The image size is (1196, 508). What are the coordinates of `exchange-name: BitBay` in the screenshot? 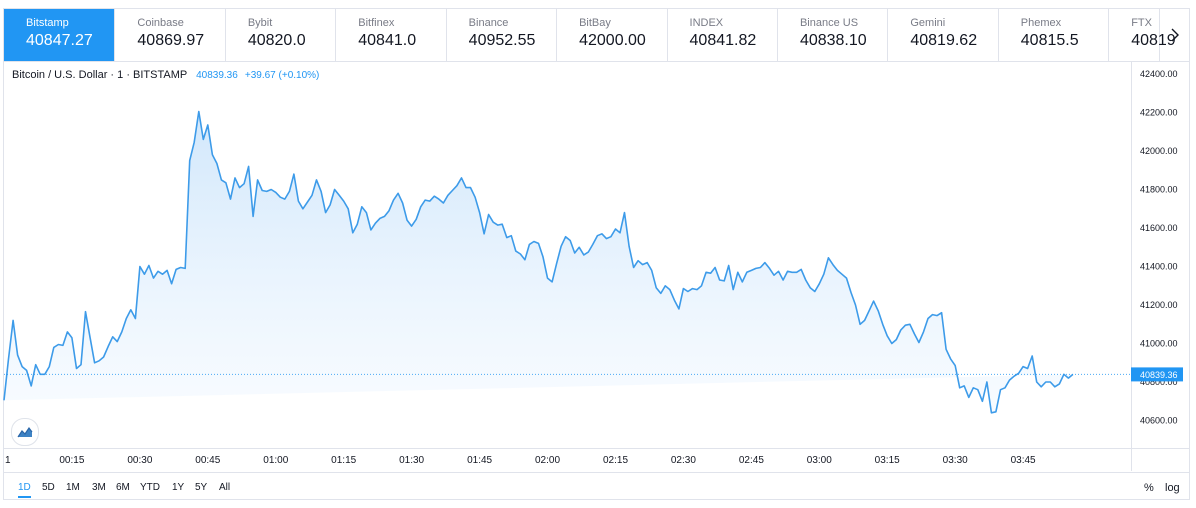 It's located at (595, 23).